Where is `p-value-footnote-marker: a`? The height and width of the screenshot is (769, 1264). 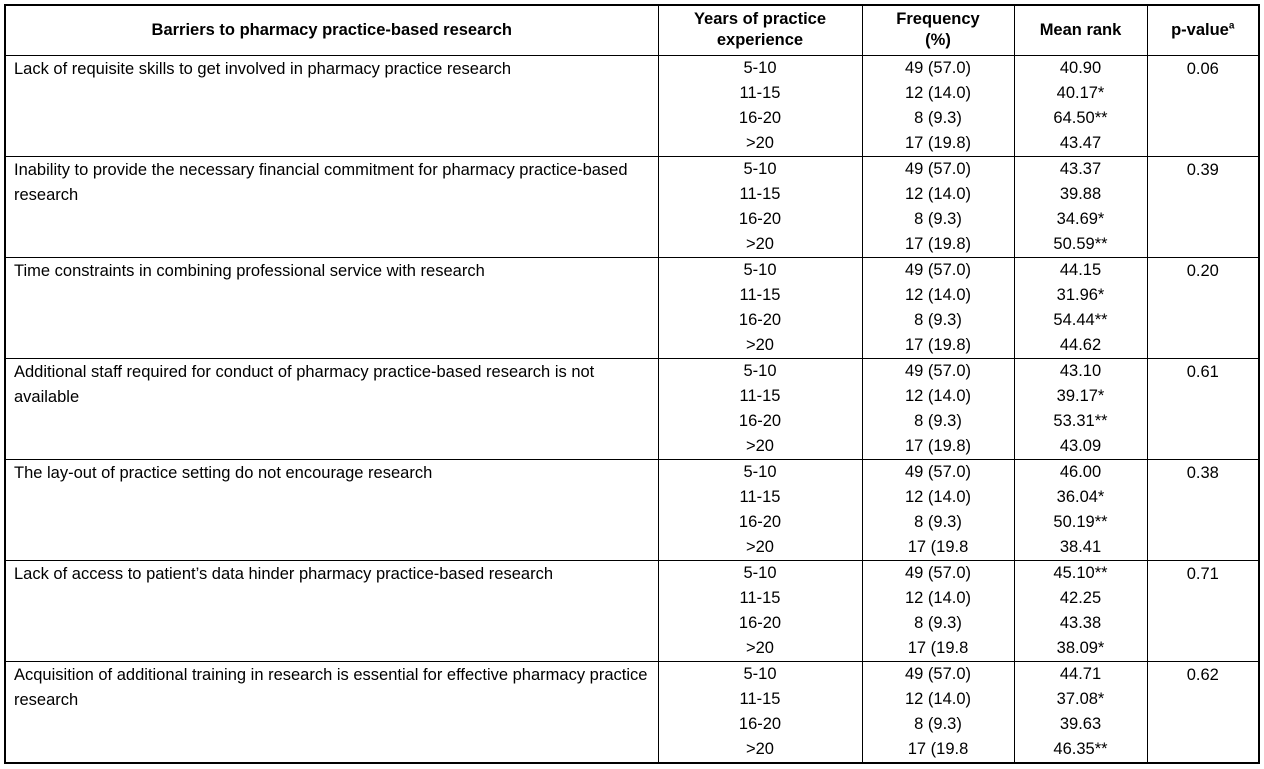
p-value-footnote-marker: a is located at coordinates (1231, 26).